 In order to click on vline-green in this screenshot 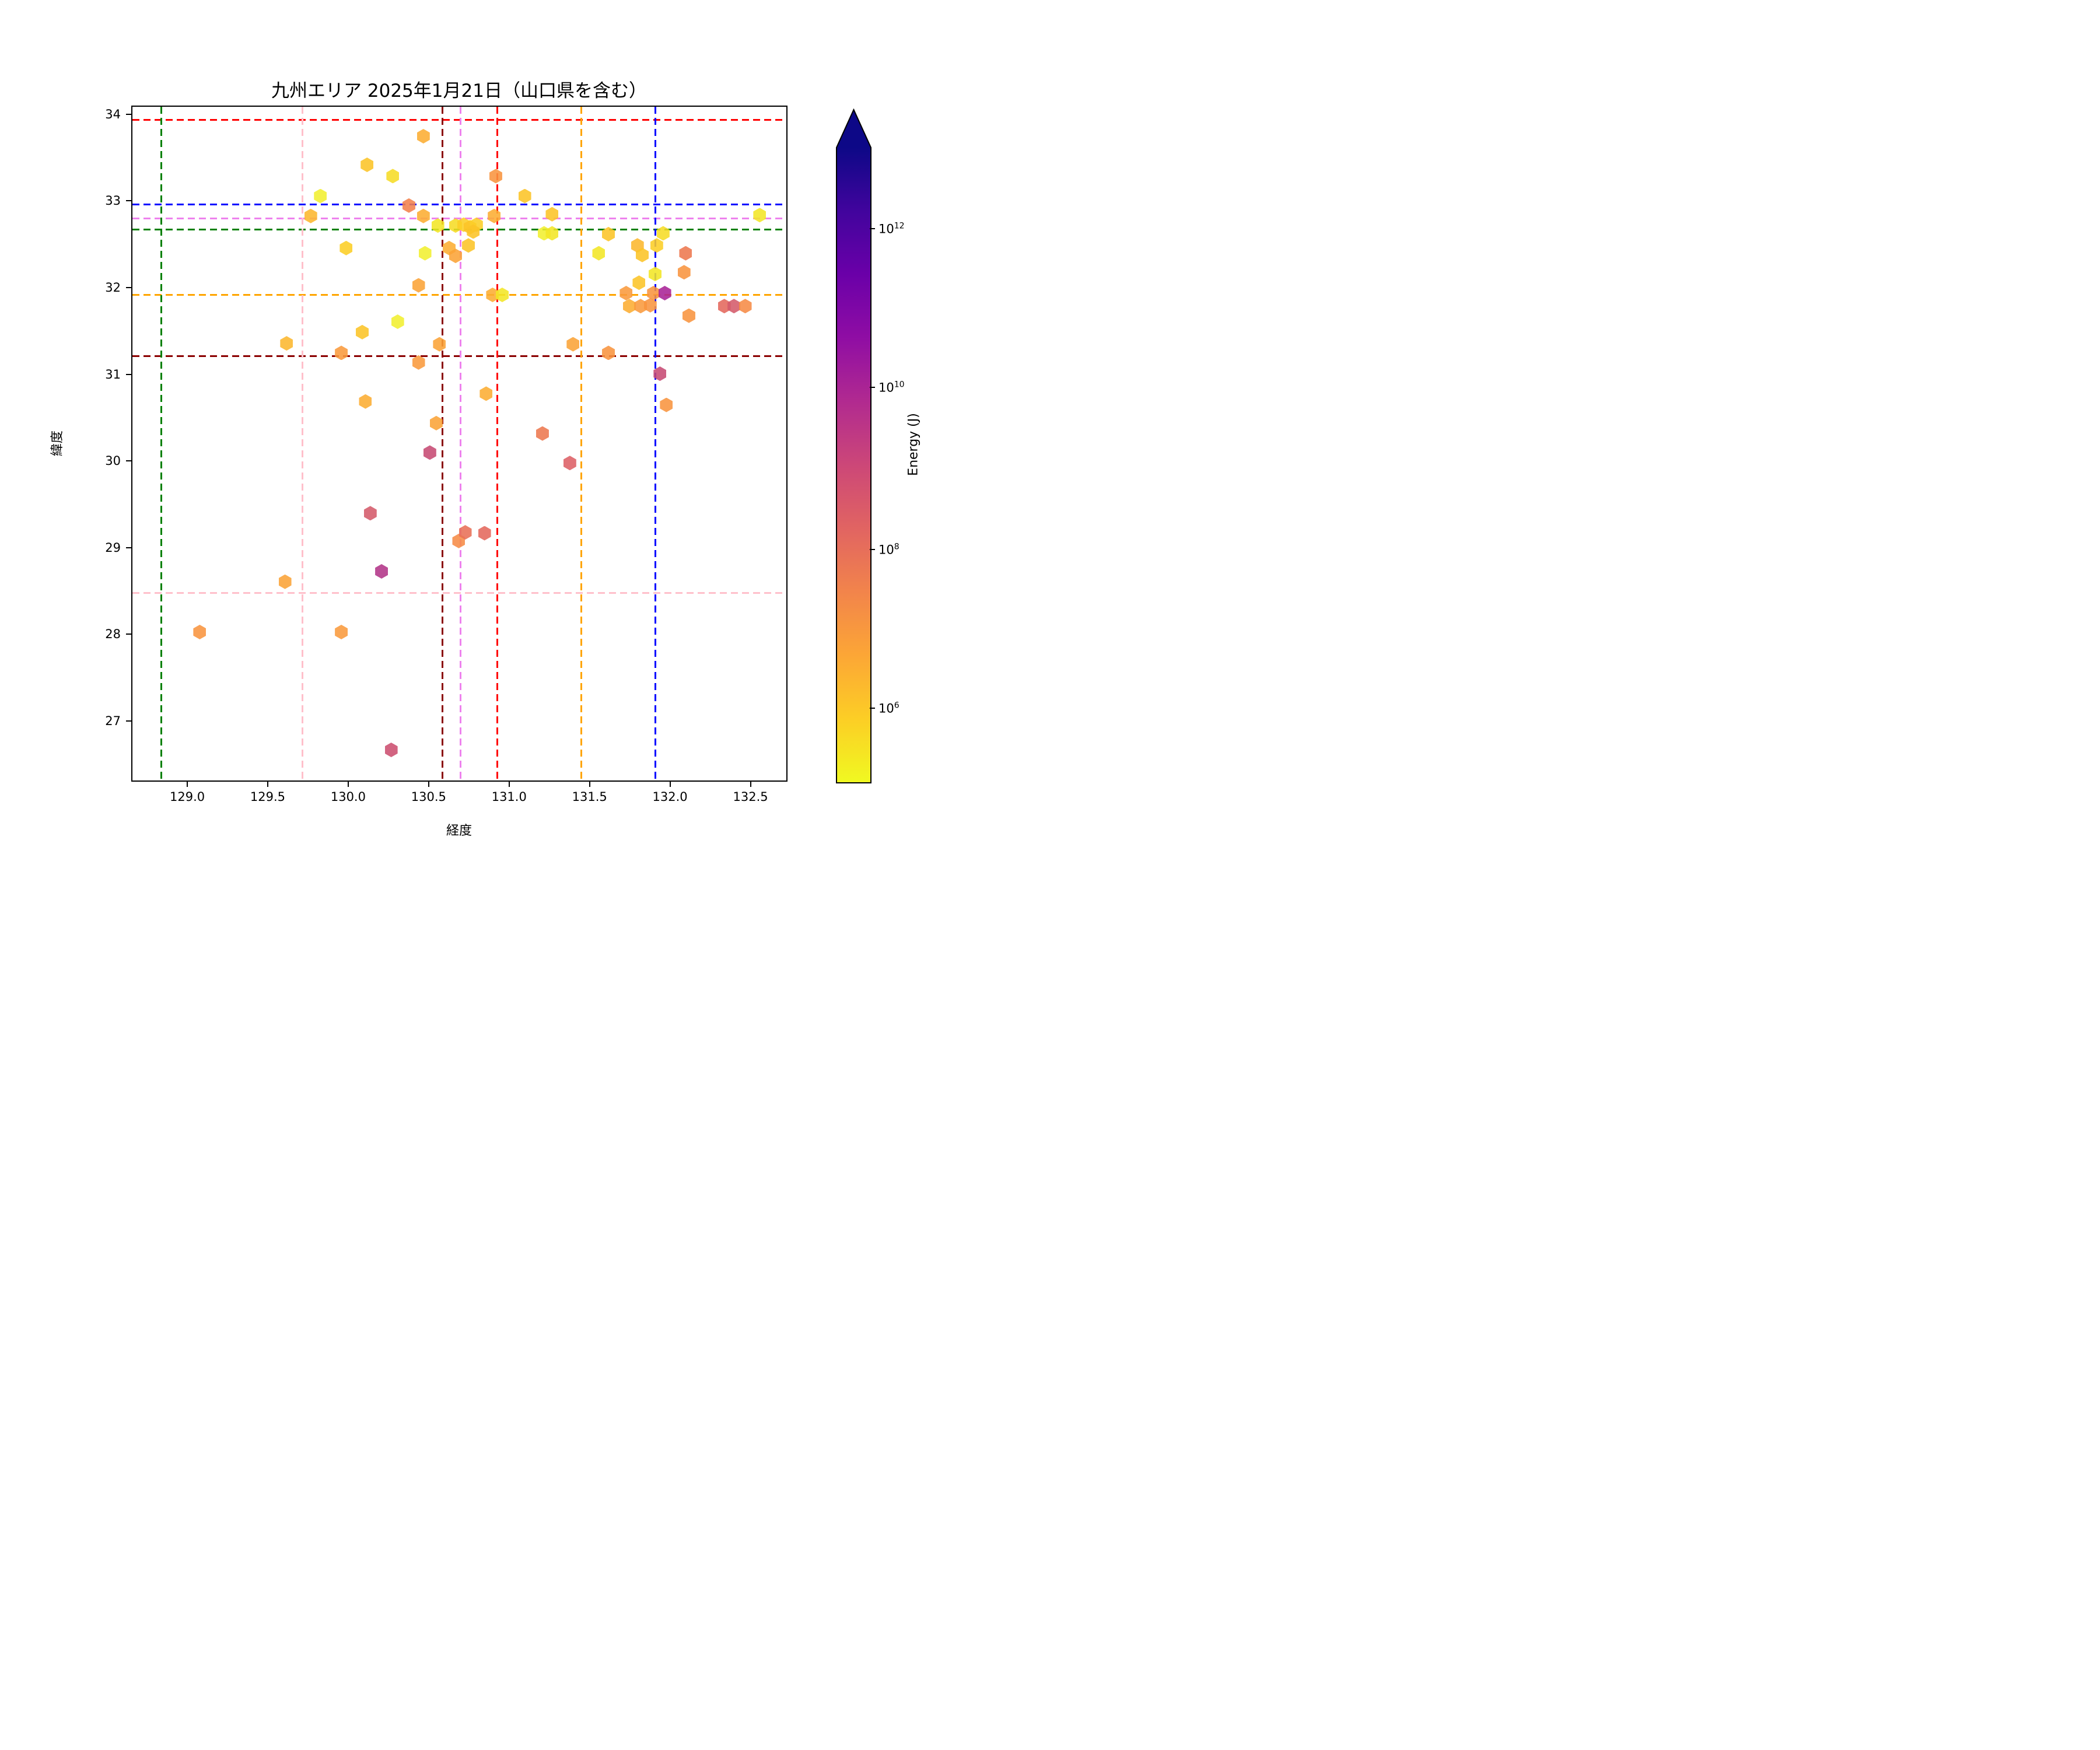, I will do `click(161, 443)`.